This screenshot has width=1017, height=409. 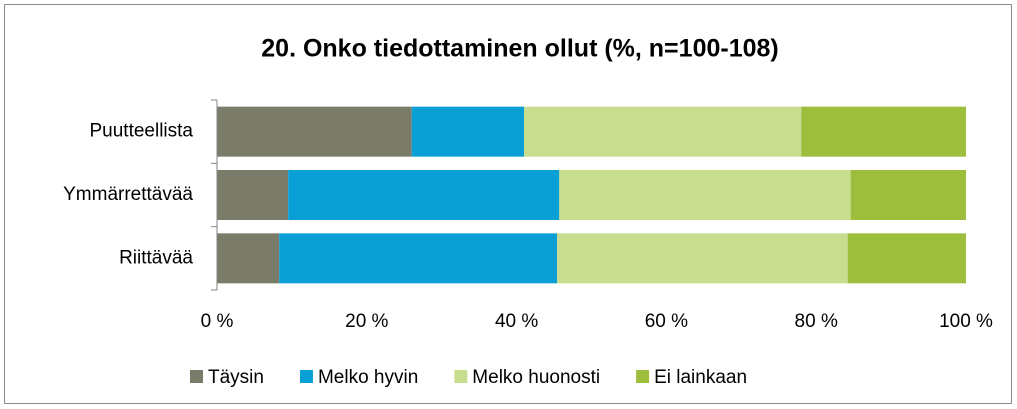 I want to click on y-tick-label: Puutteellista, so click(x=141, y=131).